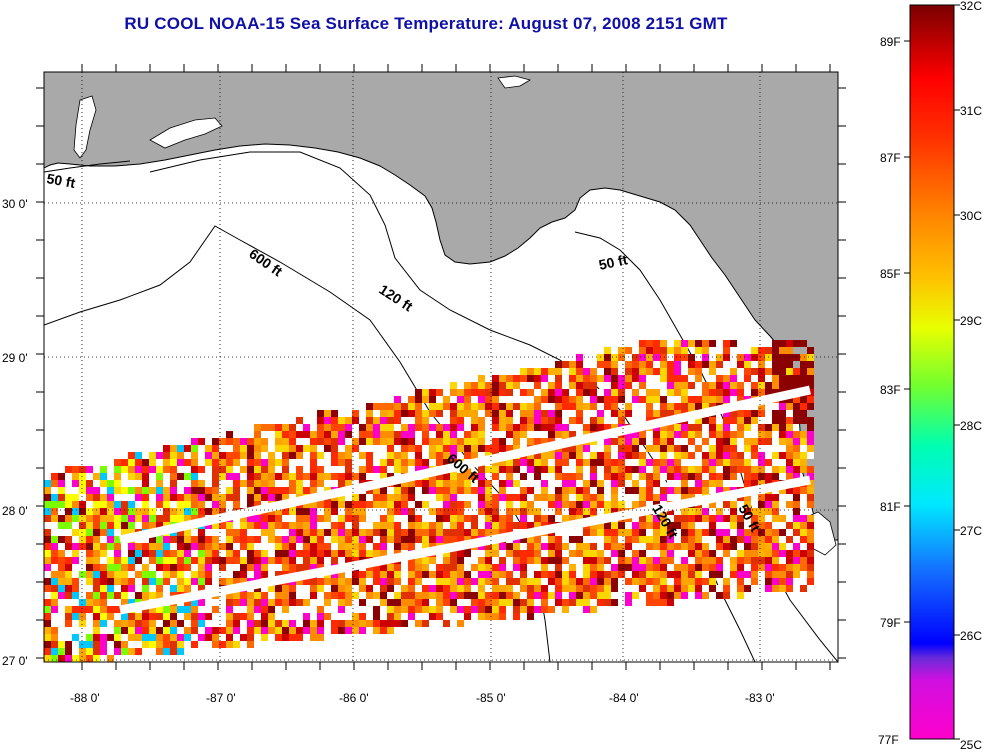 The image size is (992, 754). Describe the element at coordinates (971, 216) in the screenshot. I see `colorbar-c-label: 30C` at that location.